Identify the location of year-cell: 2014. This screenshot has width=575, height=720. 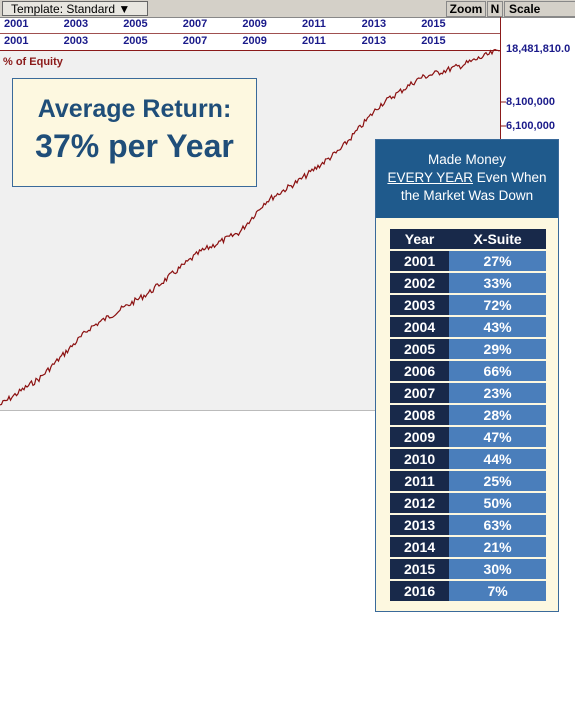
(420, 547).